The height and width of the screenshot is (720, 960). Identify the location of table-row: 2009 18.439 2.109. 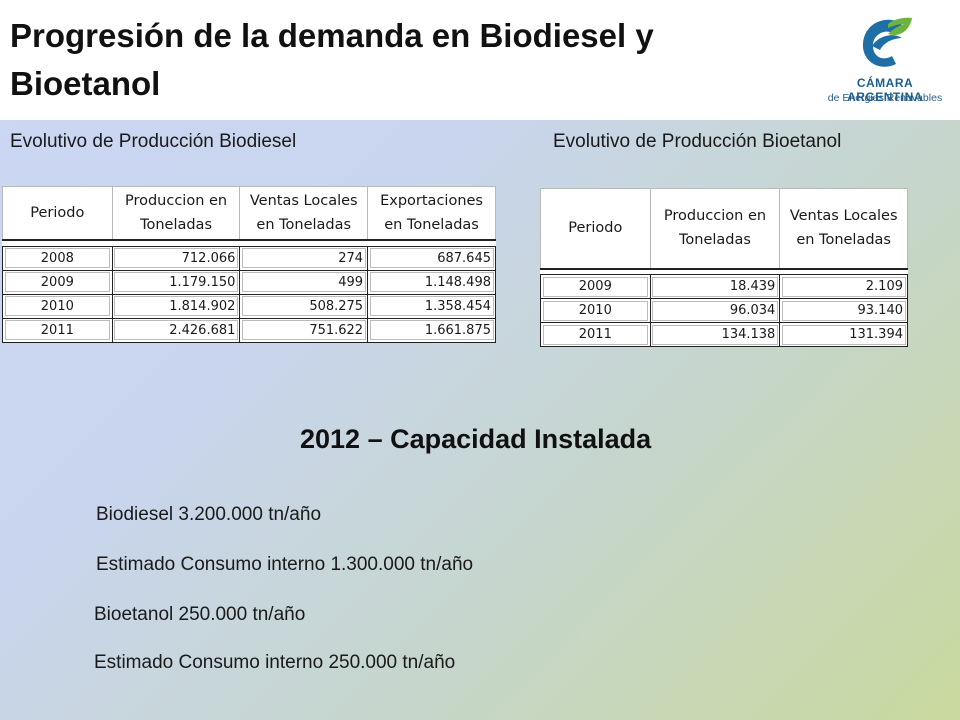
(724, 286).